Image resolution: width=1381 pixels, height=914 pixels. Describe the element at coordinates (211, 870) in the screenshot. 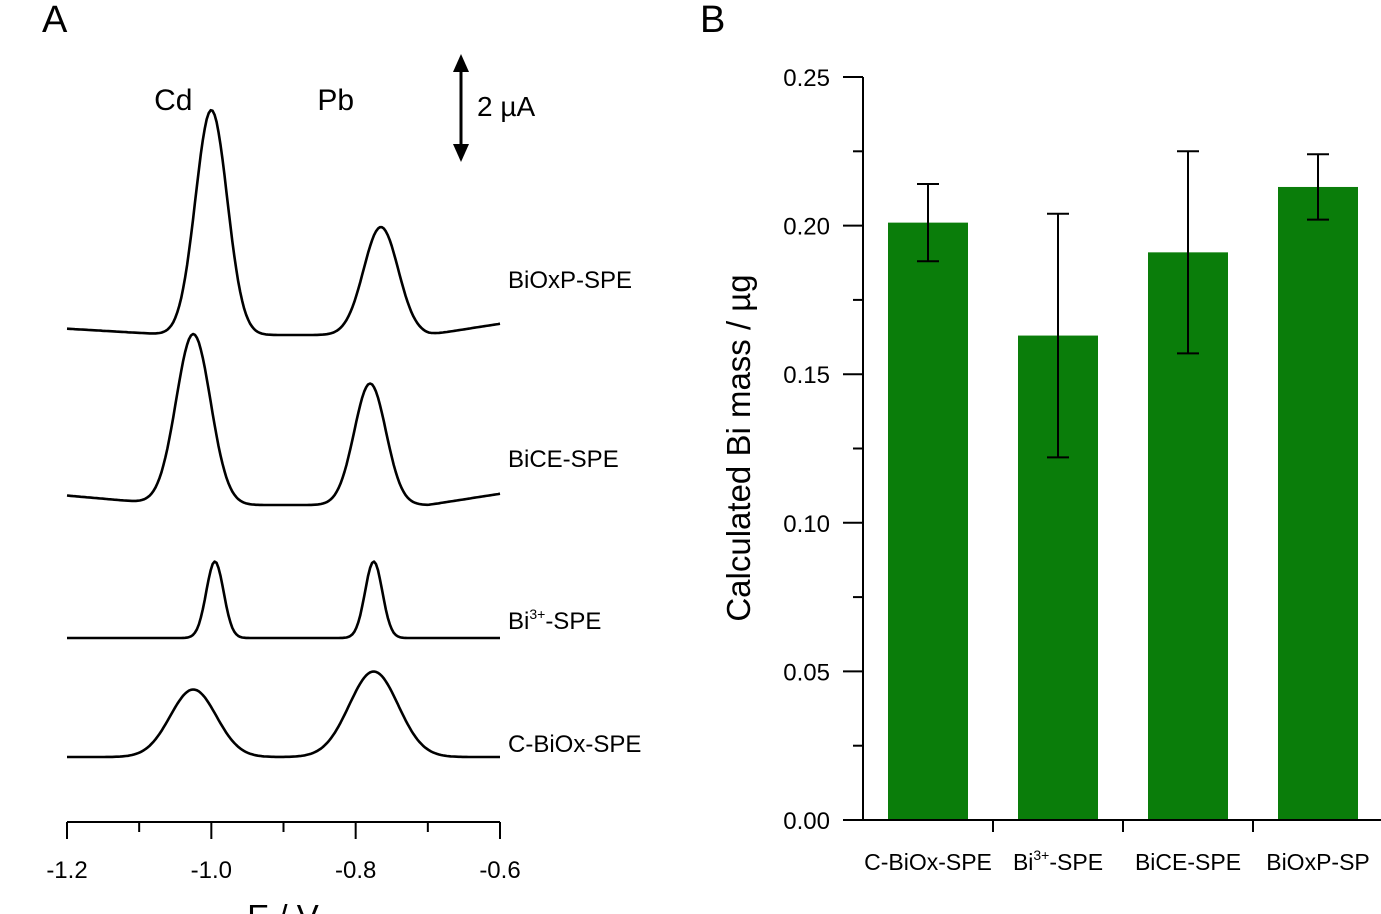

I see `x-tick-label-a: -1.0` at that location.